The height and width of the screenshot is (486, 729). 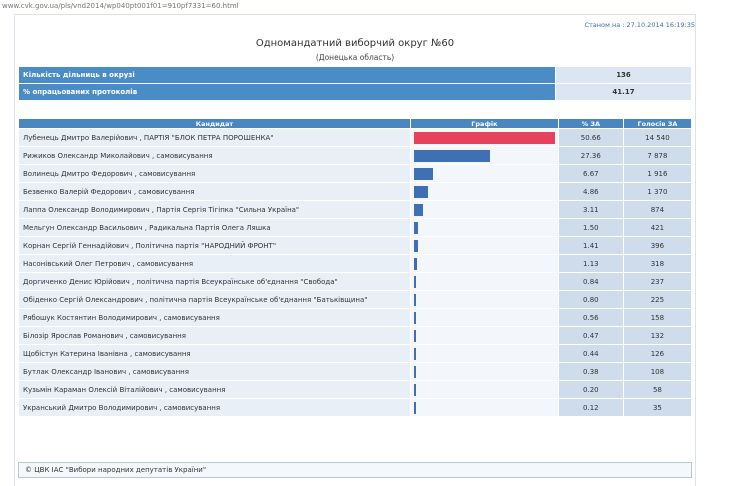 What do you see at coordinates (287, 92) in the screenshot?
I see `summary-label: % опрацьованих протоколів` at bounding box center [287, 92].